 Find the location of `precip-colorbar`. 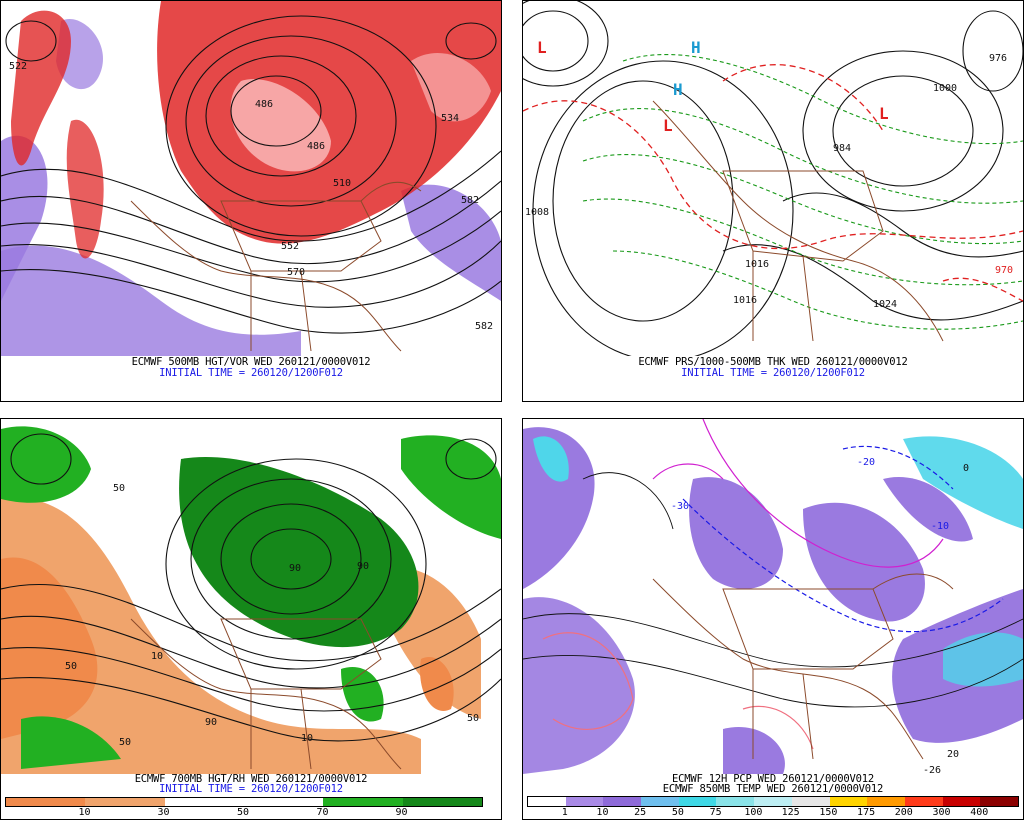

precip-colorbar is located at coordinates (773, 801).